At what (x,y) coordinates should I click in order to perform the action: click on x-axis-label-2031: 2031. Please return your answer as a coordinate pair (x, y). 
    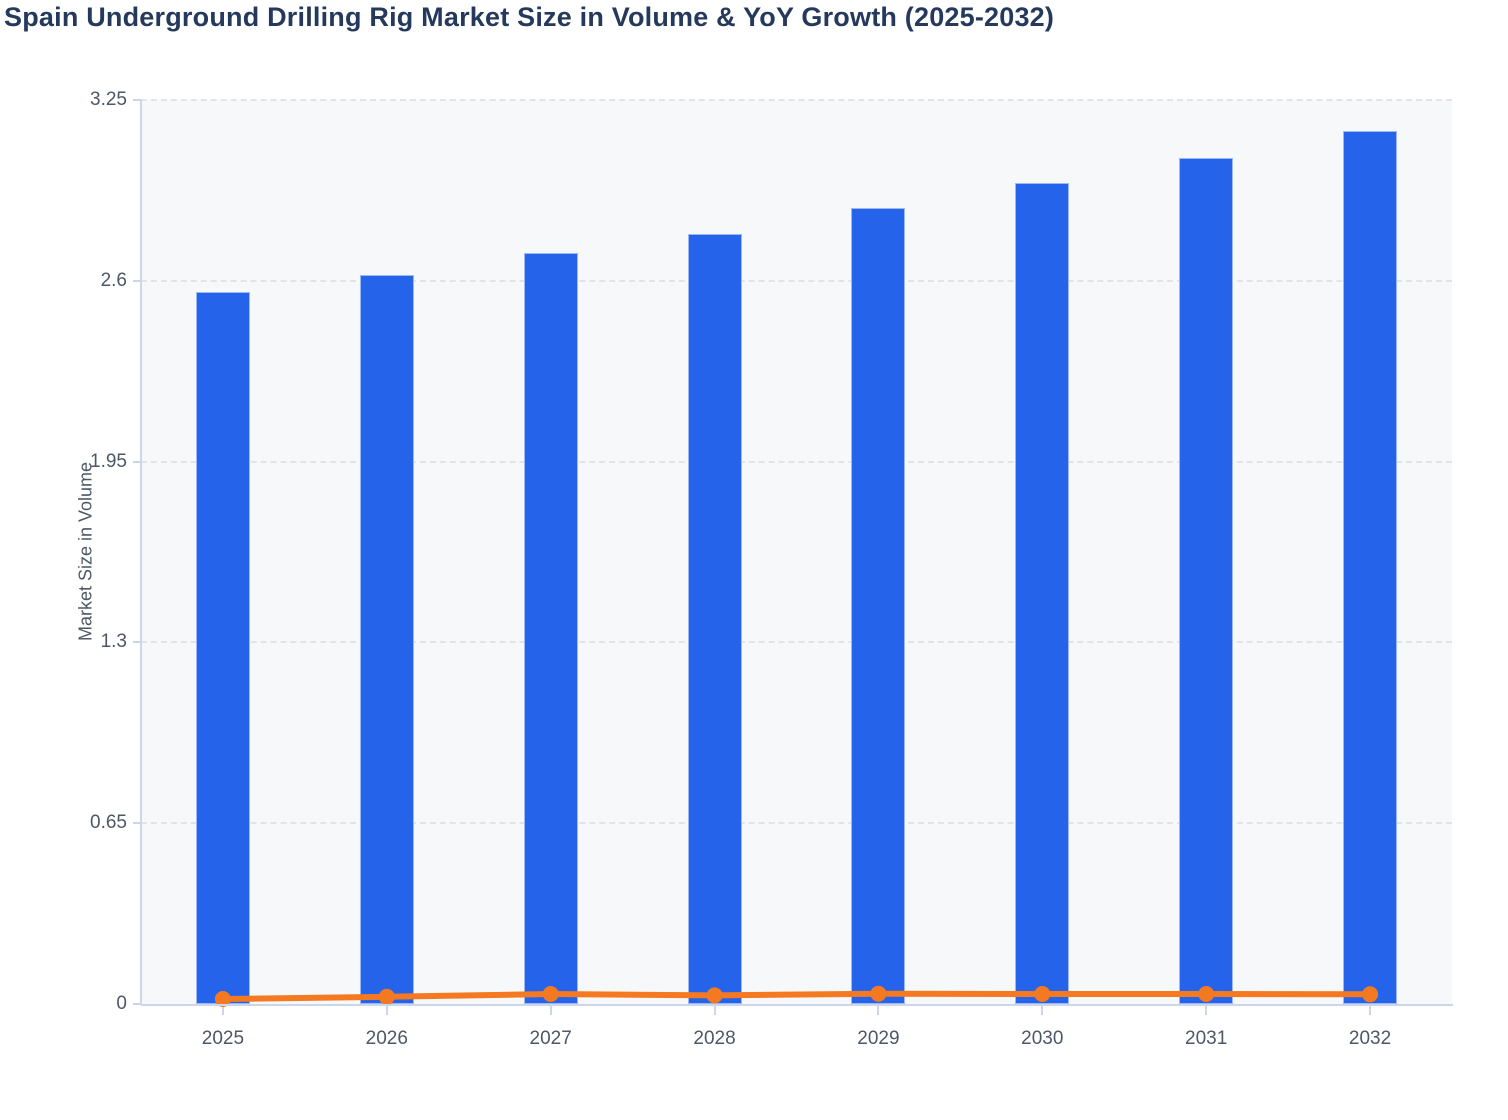
    Looking at the image, I should click on (1206, 1038).